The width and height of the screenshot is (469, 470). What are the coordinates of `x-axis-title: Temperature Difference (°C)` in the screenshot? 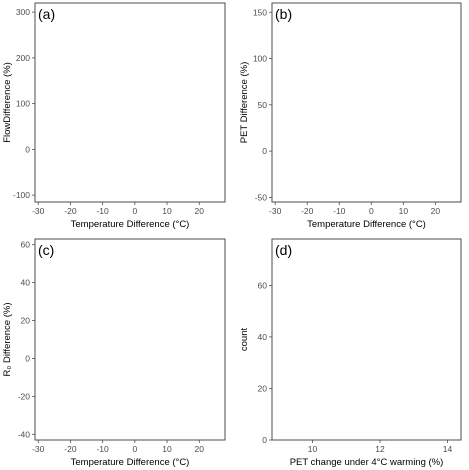 It's located at (130, 224).